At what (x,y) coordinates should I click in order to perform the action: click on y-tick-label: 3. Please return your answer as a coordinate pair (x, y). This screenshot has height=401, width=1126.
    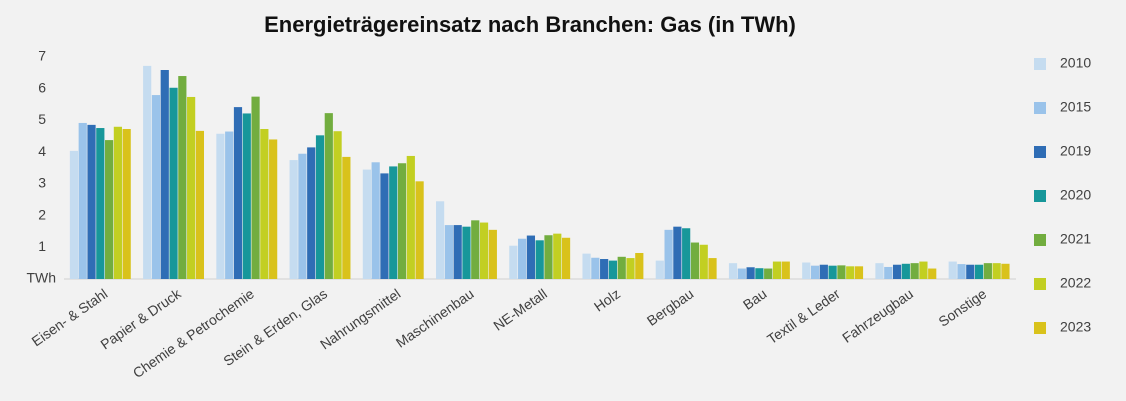
    Looking at the image, I should click on (42, 183).